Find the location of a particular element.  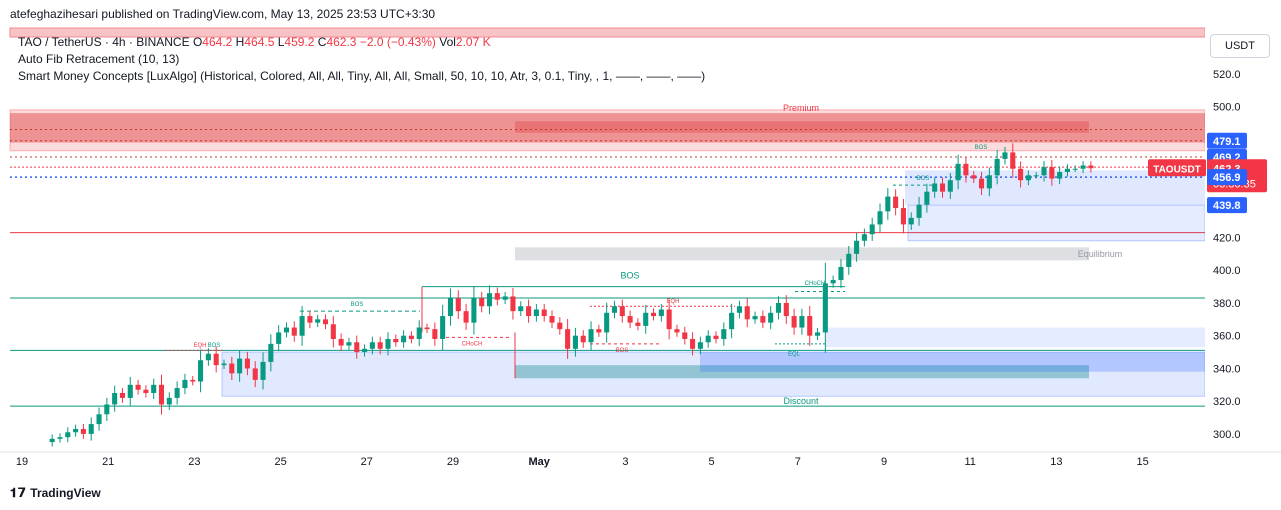

price-label-text: 479.1 is located at coordinates (1227, 142).